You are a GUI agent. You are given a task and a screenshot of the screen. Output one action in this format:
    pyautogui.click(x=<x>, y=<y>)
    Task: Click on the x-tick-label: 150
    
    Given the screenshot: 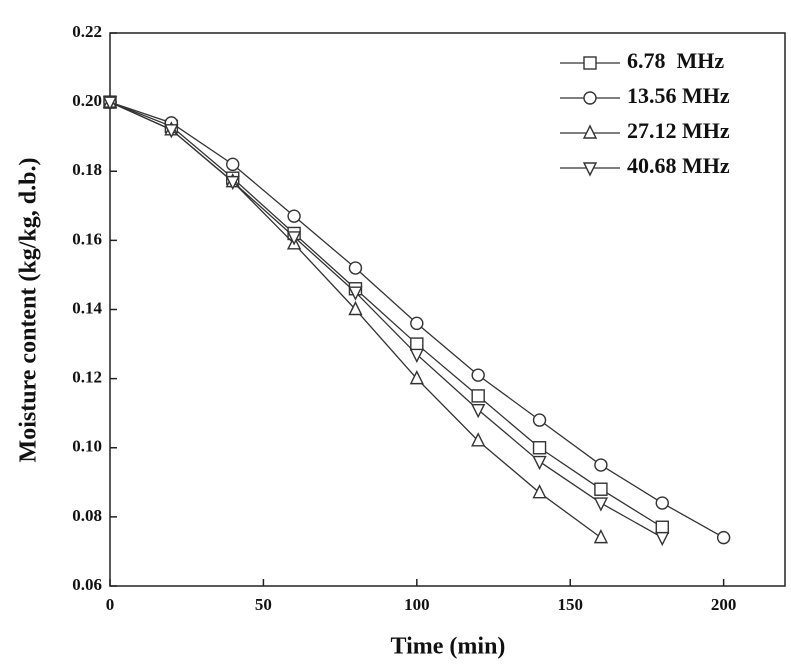 What is the action you would take?
    pyautogui.click(x=570, y=604)
    